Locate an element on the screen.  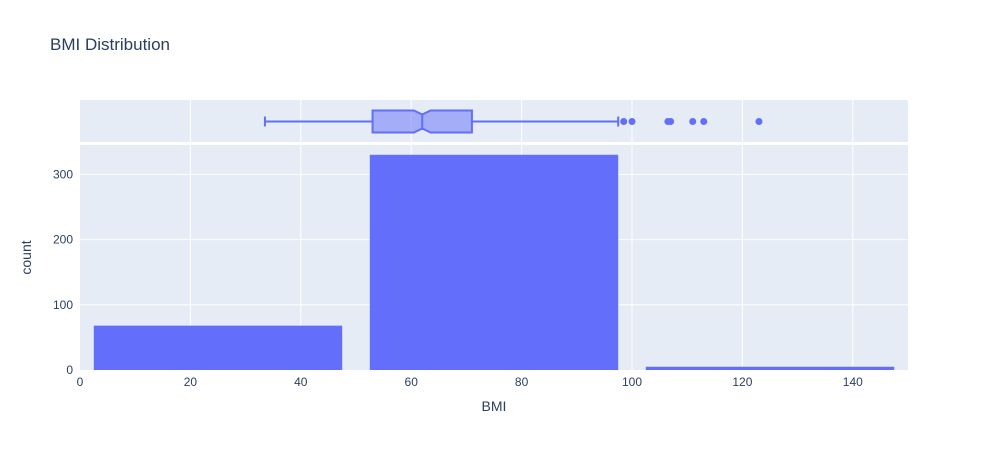
chart-title: BMI Distribution is located at coordinates (110, 44).